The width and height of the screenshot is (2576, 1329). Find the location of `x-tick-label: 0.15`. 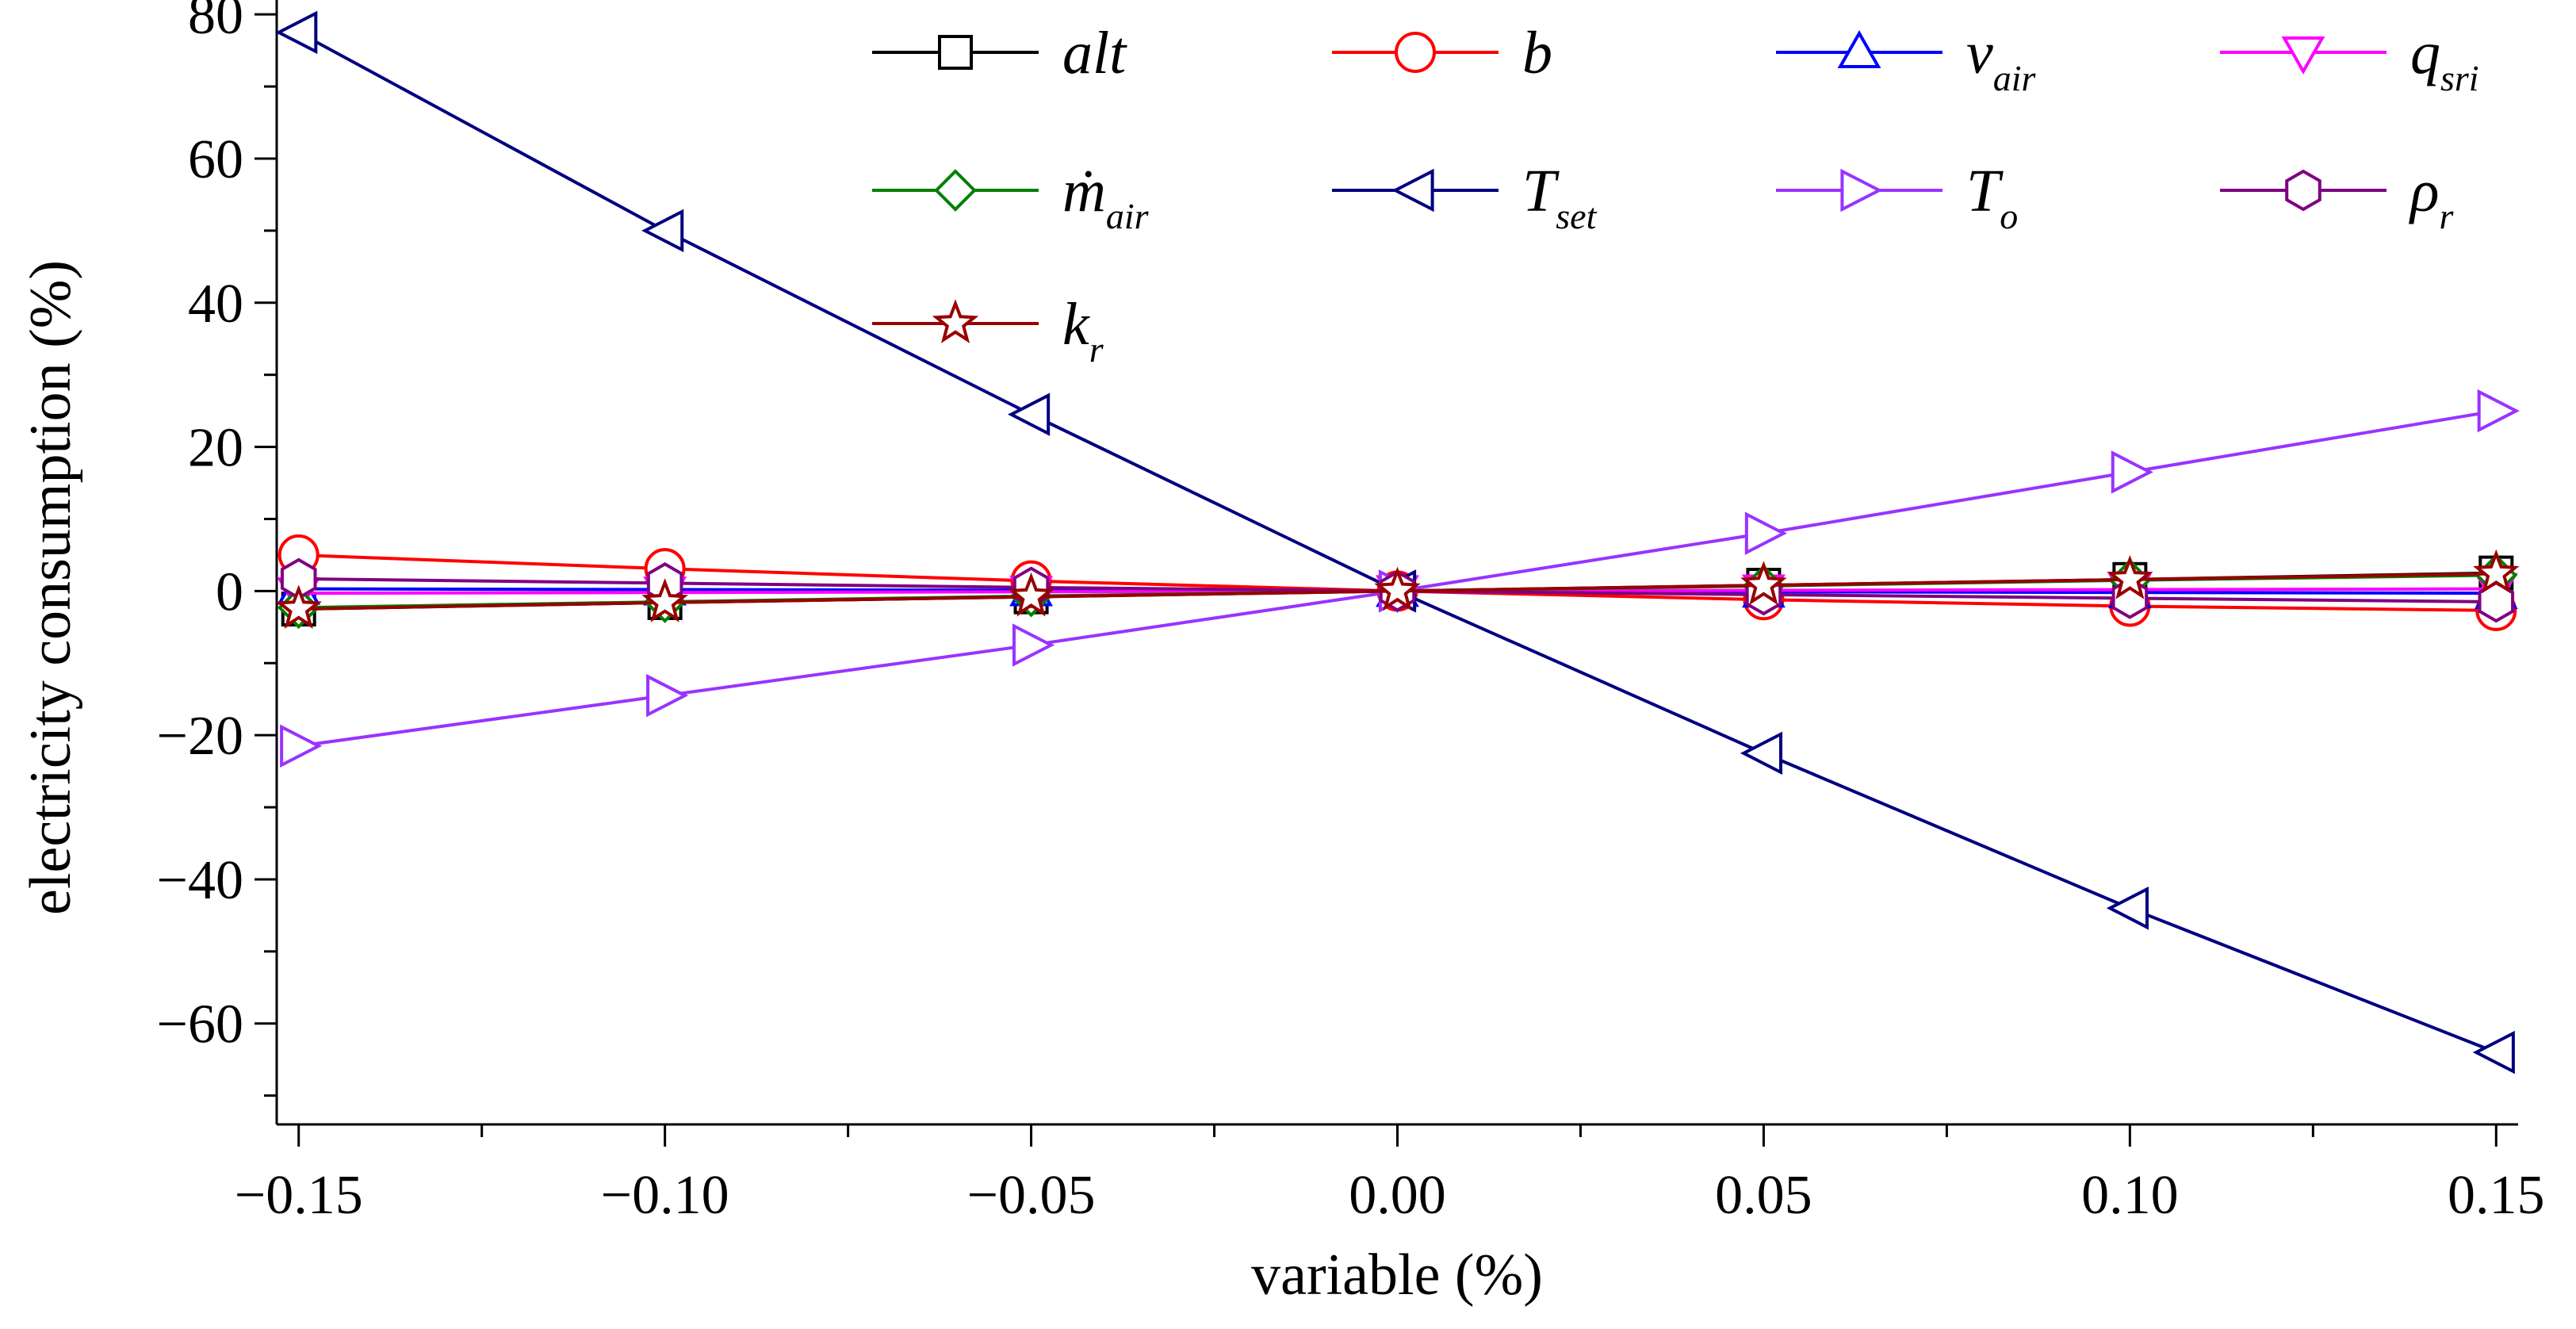

x-tick-label: 0.15 is located at coordinates (2496, 1195).